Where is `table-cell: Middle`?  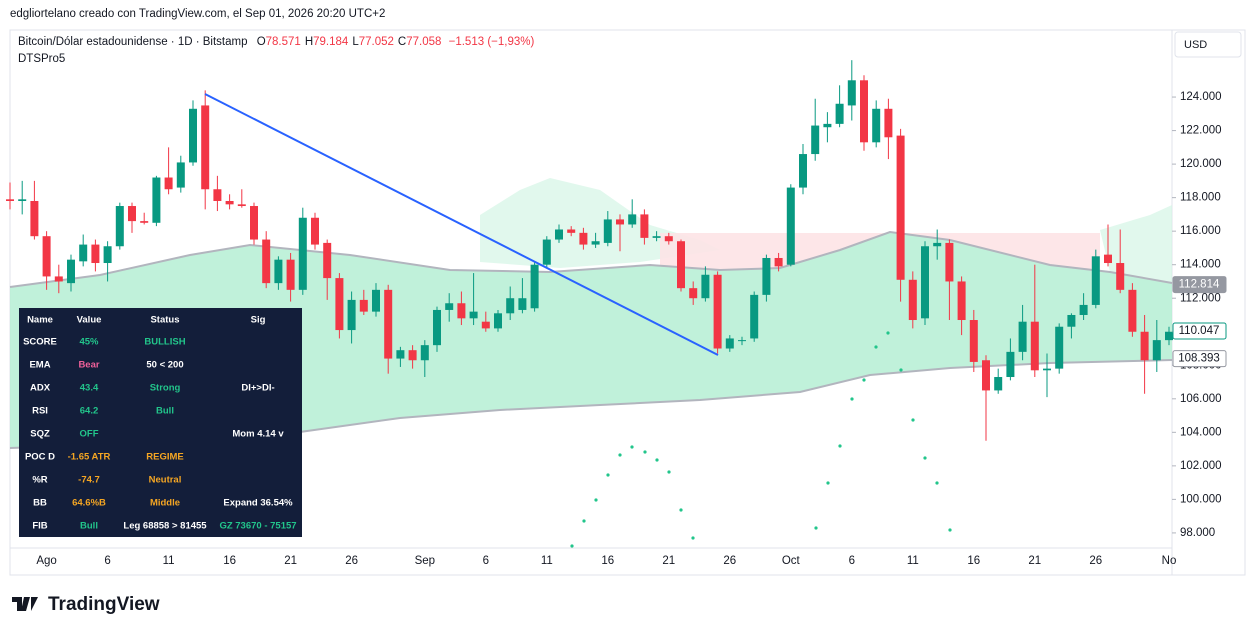 table-cell: Middle is located at coordinates (165, 503).